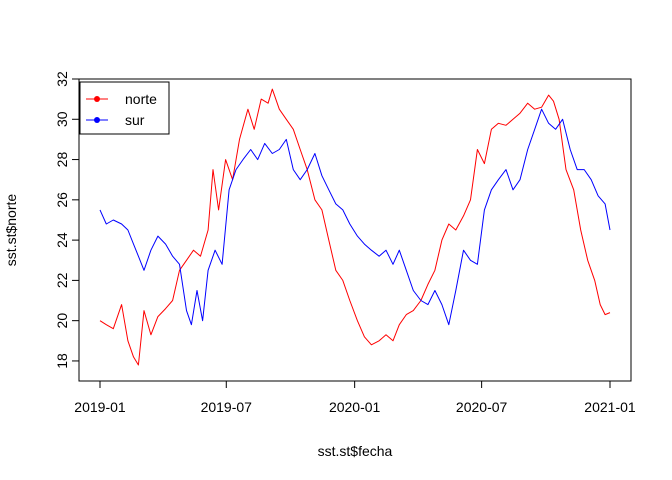  Describe the element at coordinates (227, 407) in the screenshot. I see `x-tick-label: 2019-07` at that location.